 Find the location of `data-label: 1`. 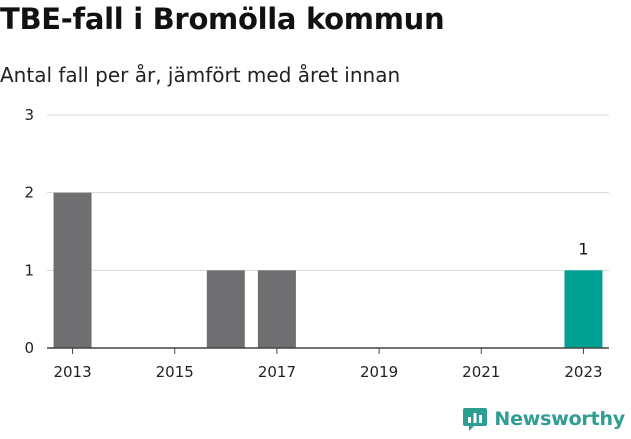

data-label: 1 is located at coordinates (583, 248).